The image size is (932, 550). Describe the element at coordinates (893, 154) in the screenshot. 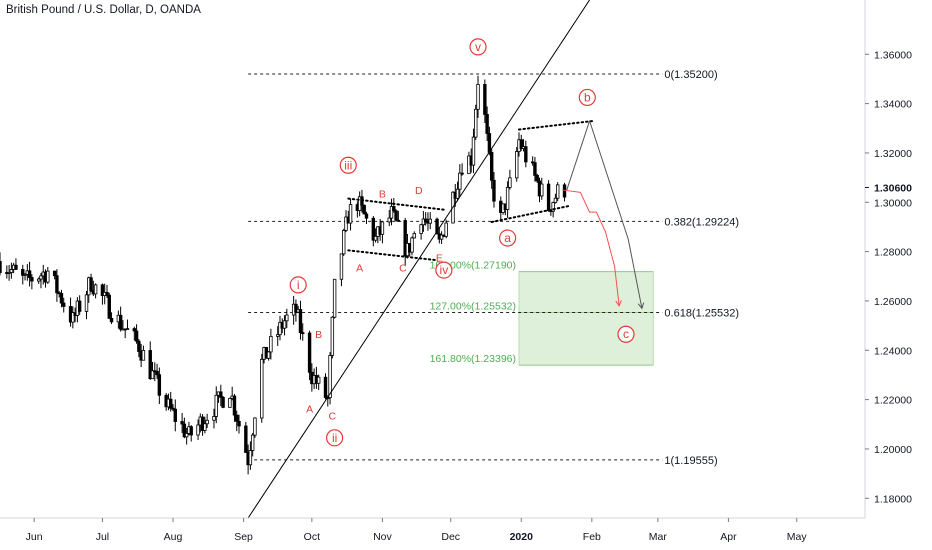

I see `price-tick-label: 1.32000` at that location.